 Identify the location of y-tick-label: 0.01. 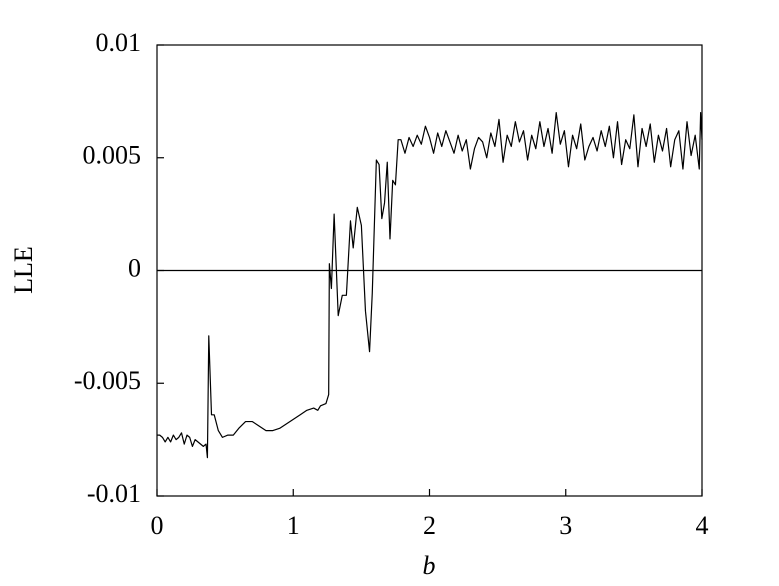
(119, 42).